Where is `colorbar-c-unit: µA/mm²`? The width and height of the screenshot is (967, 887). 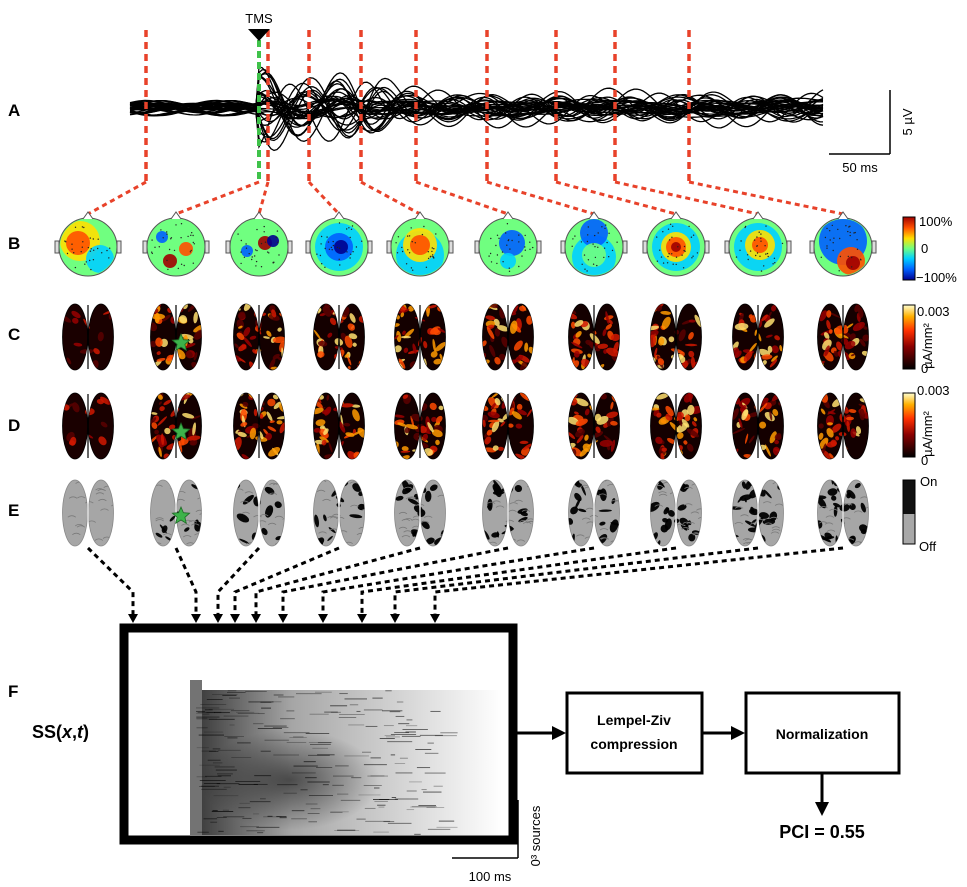
colorbar-c-unit: µA/mm² is located at coordinates (927, 345).